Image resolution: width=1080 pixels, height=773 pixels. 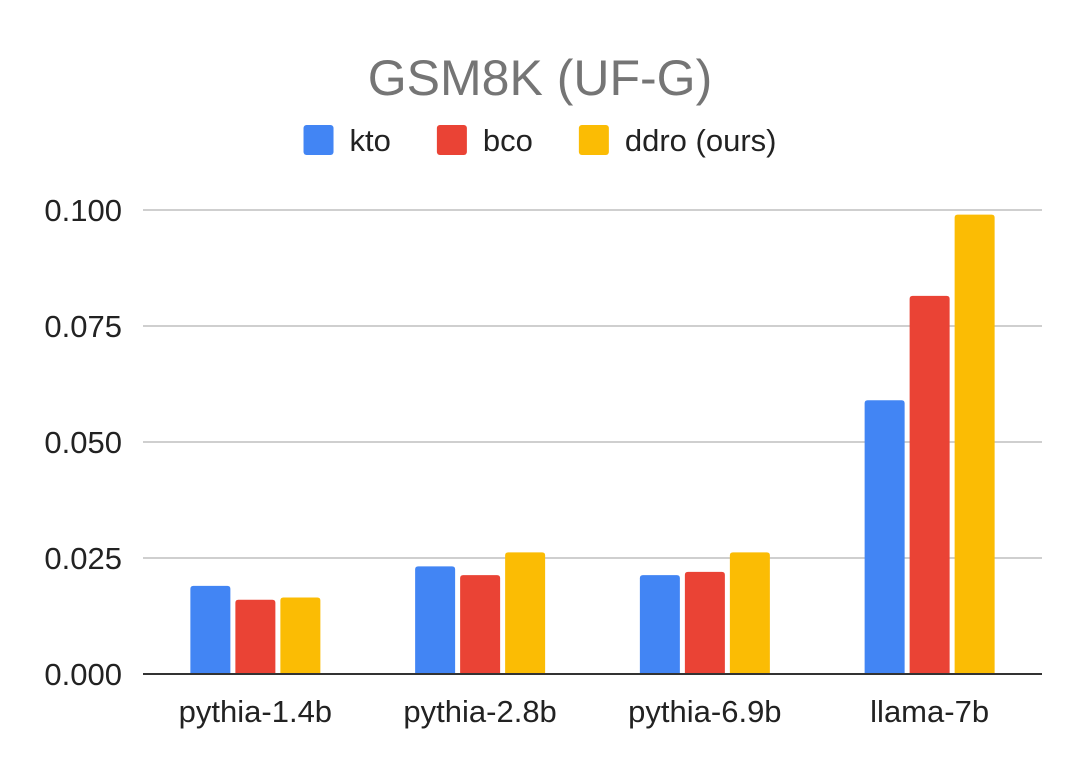 I want to click on x-tick-label: pythia-2.8b, so click(x=479, y=711).